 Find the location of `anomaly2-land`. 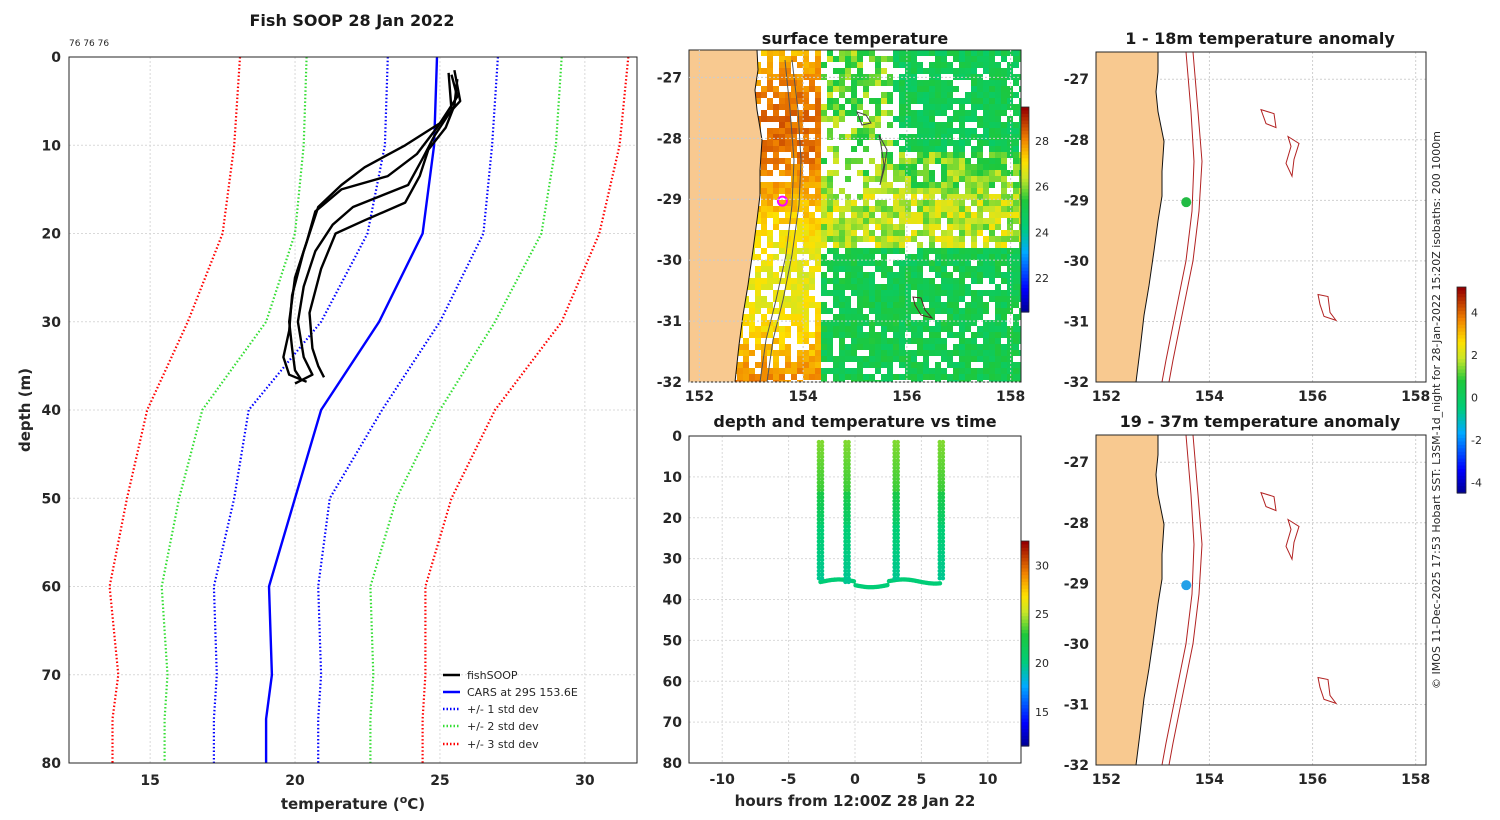

anomaly2-land is located at coordinates (1130, 600).